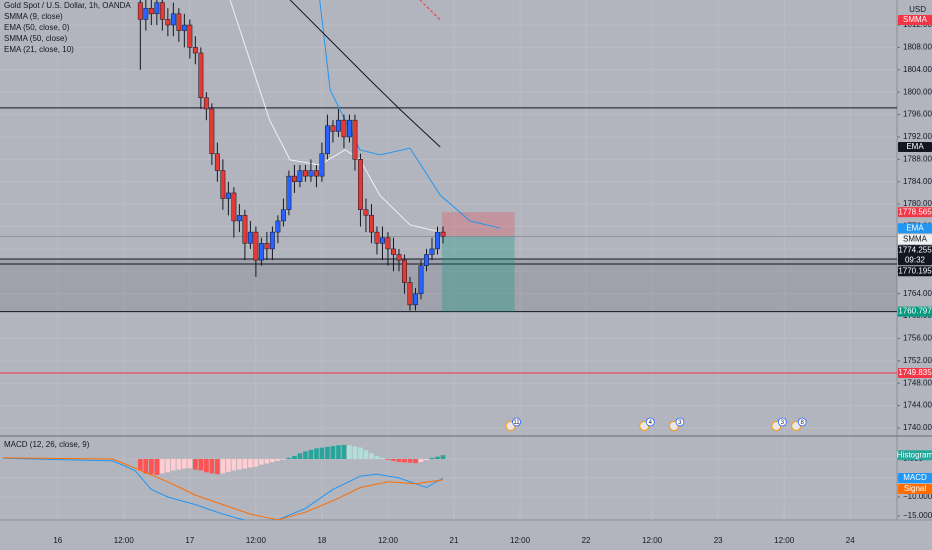  Describe the element at coordinates (478, 224) in the screenshot. I see `position-stop` at that location.